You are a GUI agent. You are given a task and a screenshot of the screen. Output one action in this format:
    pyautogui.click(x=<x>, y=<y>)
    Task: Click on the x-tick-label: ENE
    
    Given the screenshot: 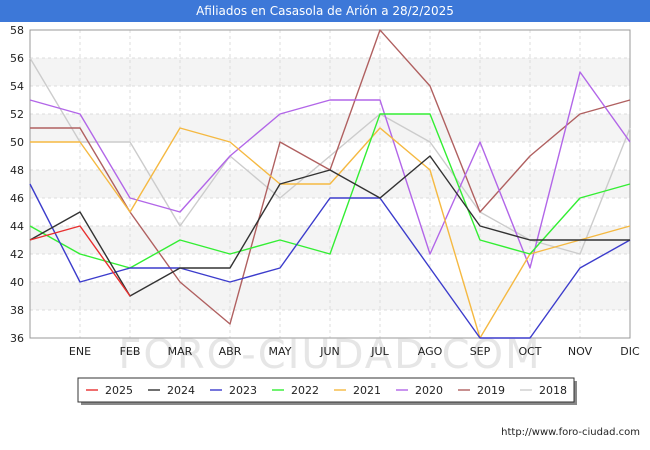 What is the action you would take?
    pyautogui.click(x=80, y=351)
    